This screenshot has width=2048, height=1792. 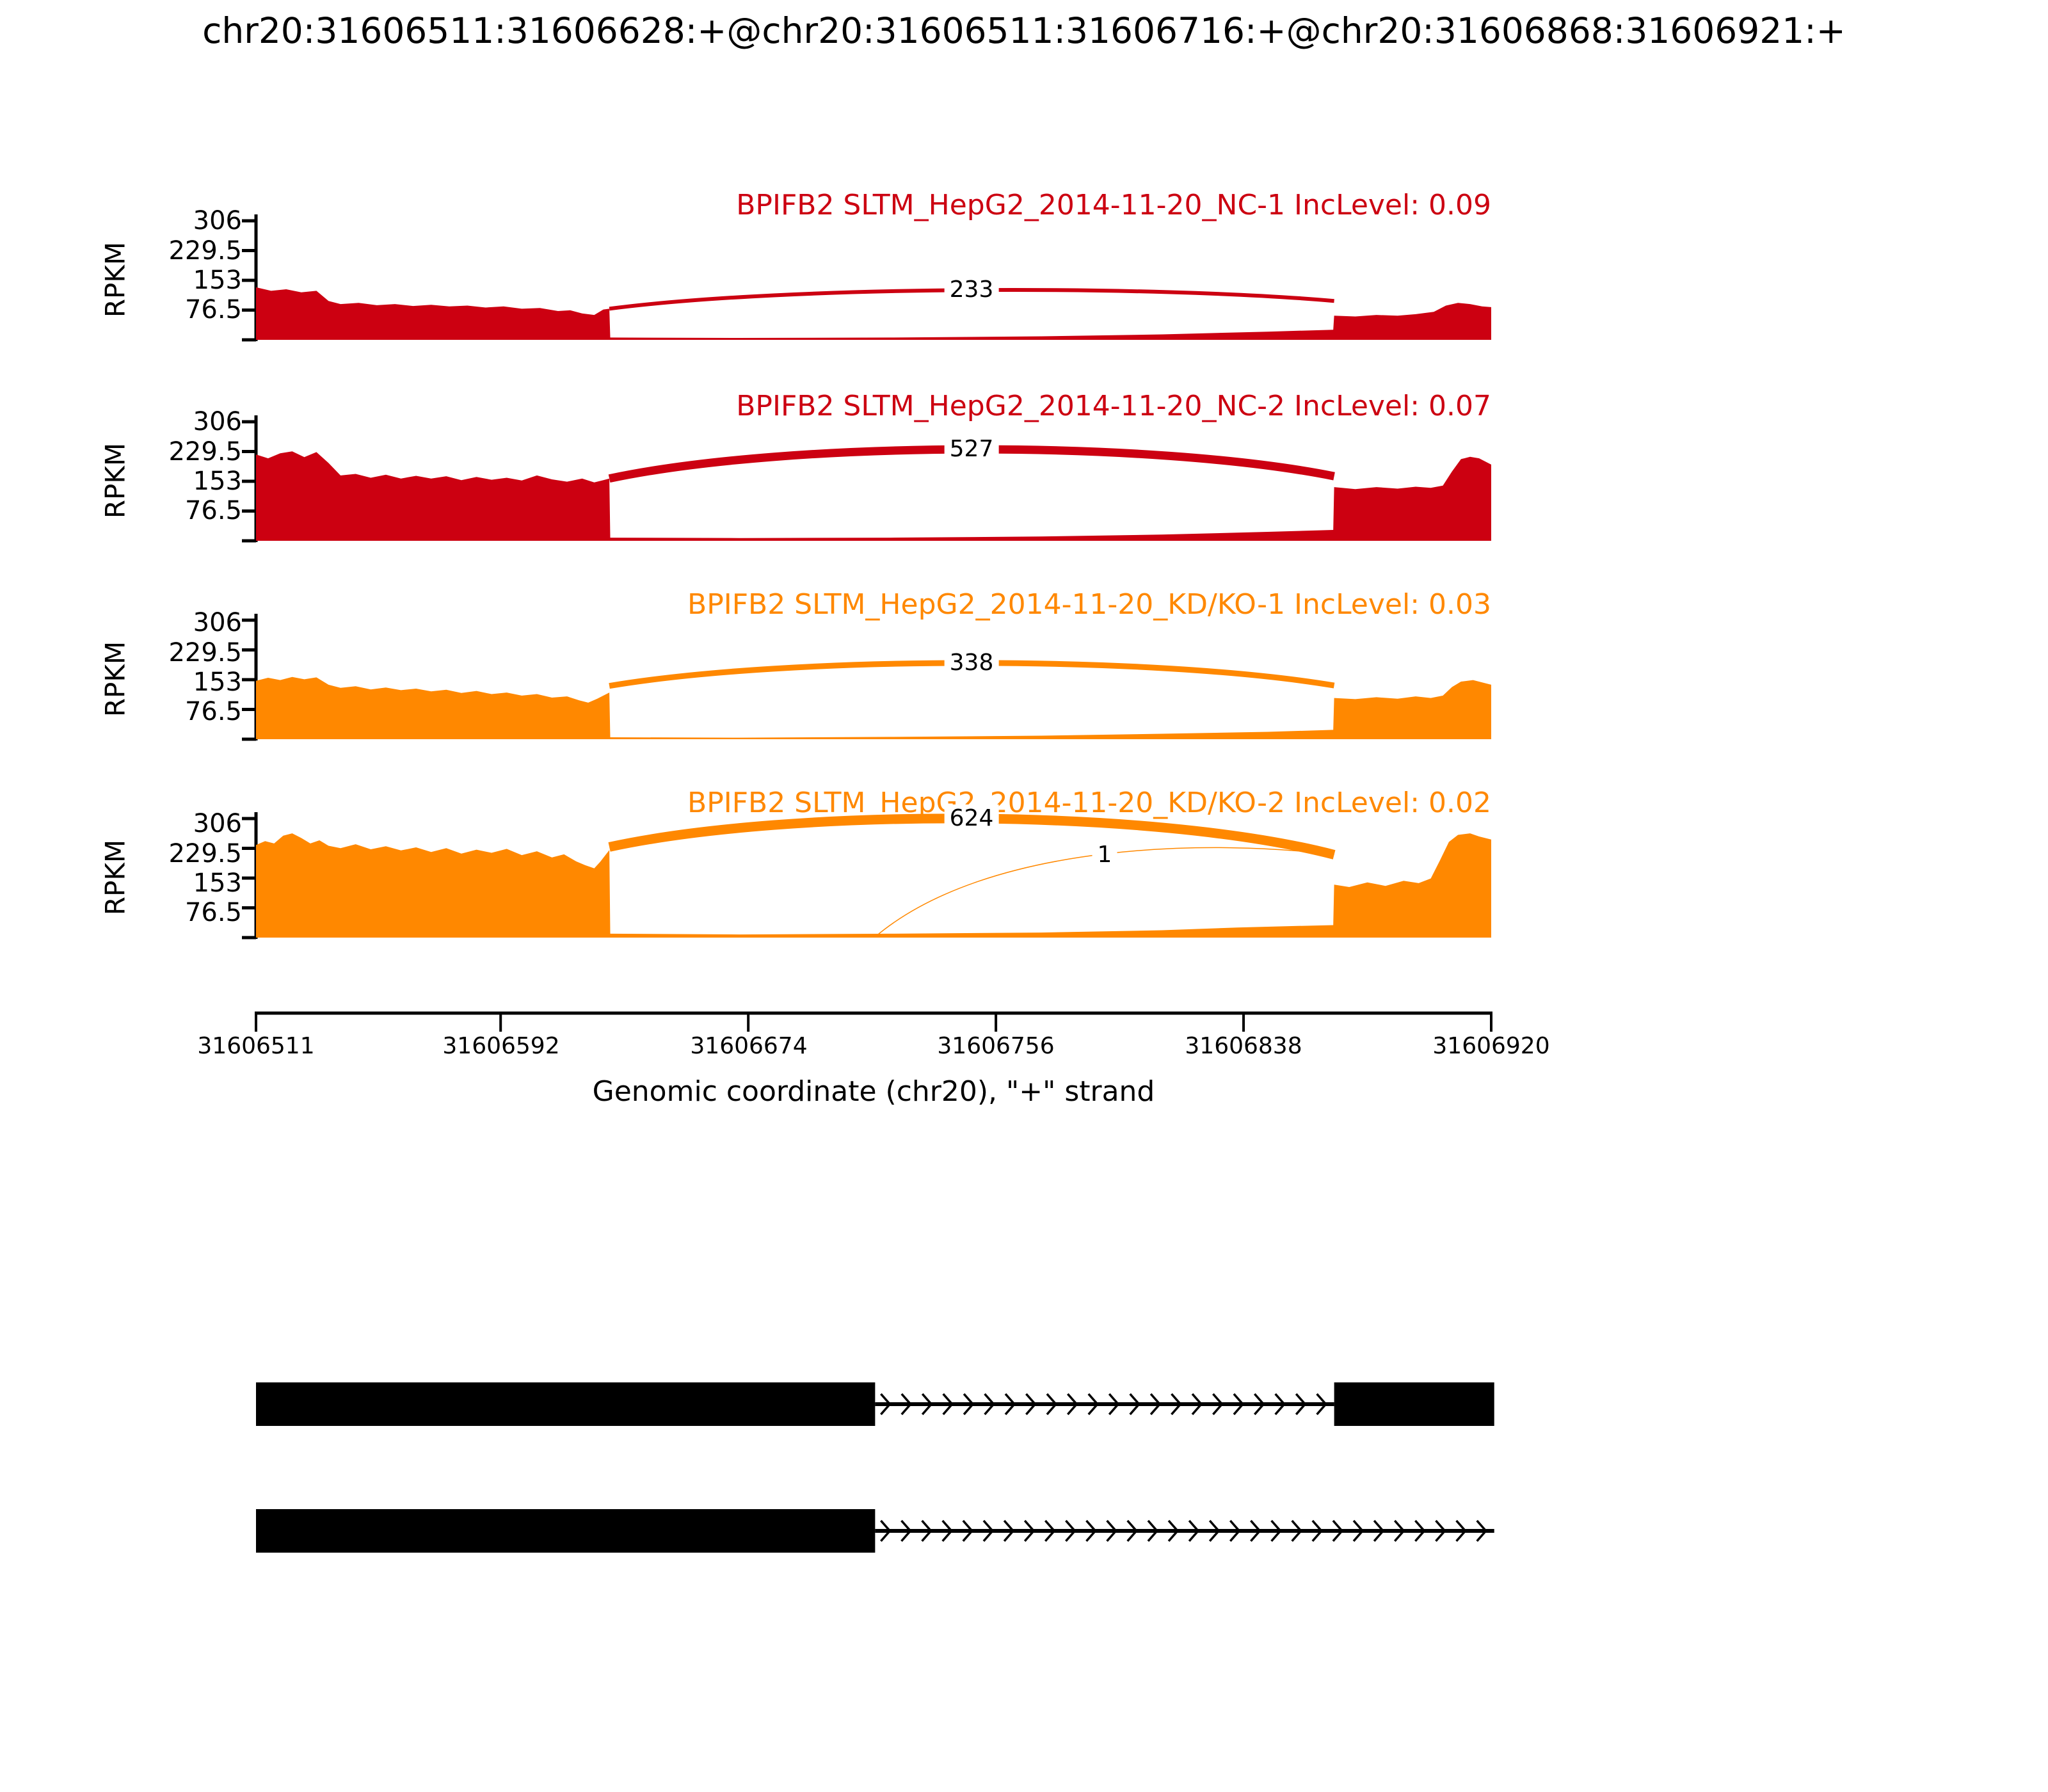 I want to click on ytick-306-t1: 306, so click(x=217, y=221).